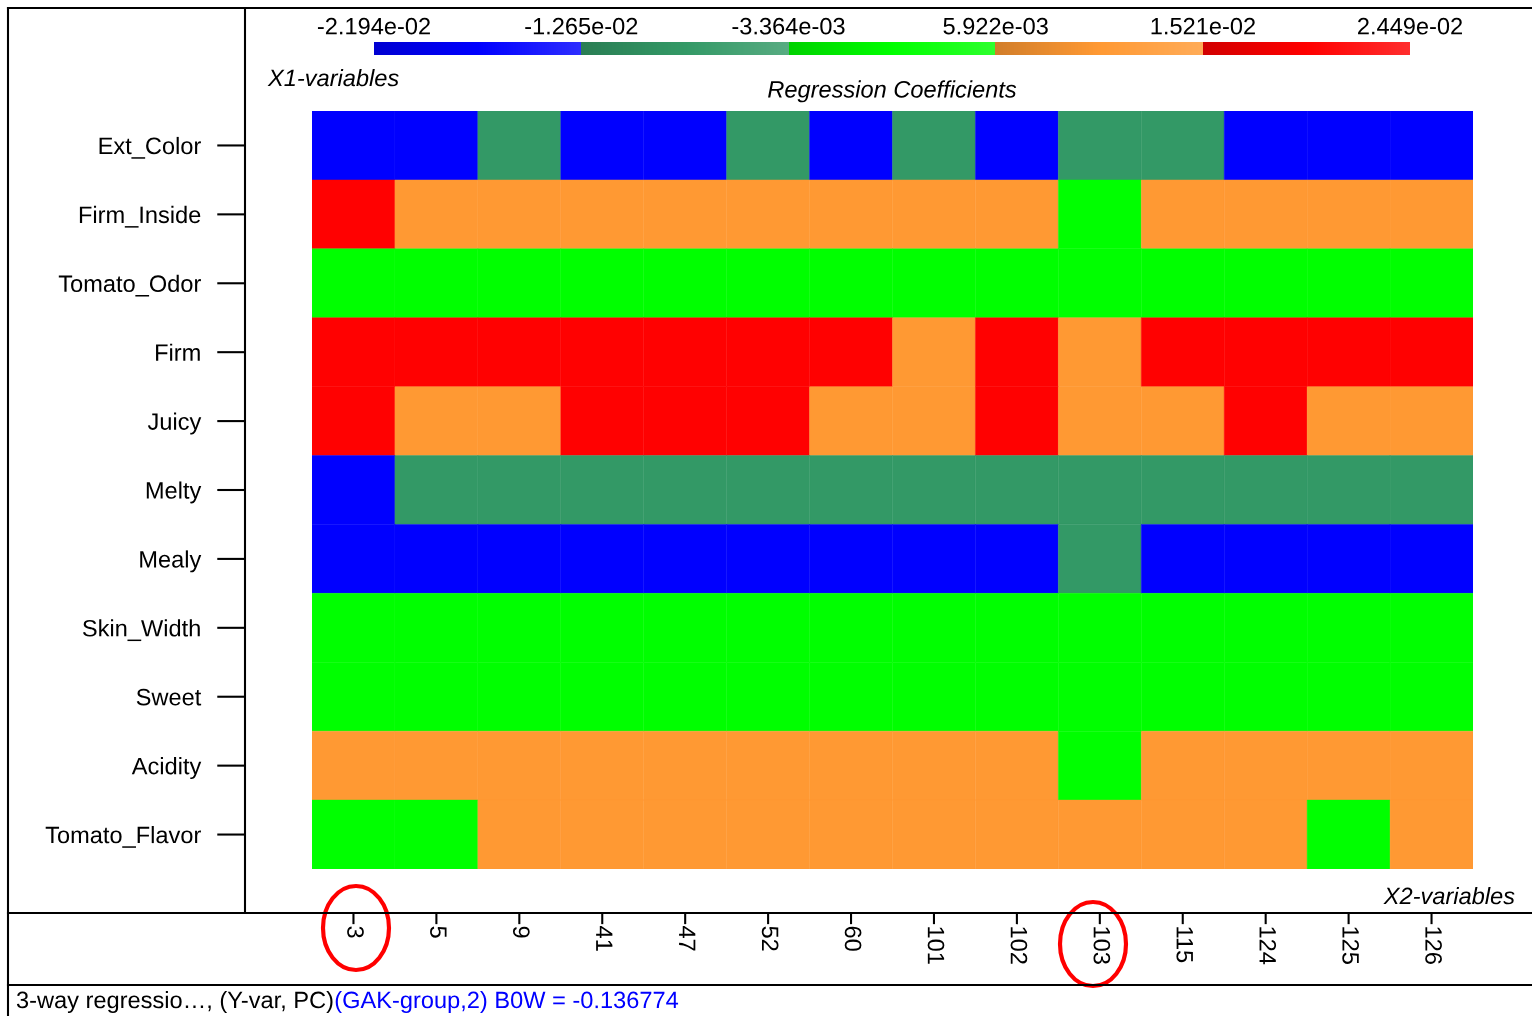 The image size is (1532, 1016). I want to click on x-tick-label: 103, so click(1102, 945).